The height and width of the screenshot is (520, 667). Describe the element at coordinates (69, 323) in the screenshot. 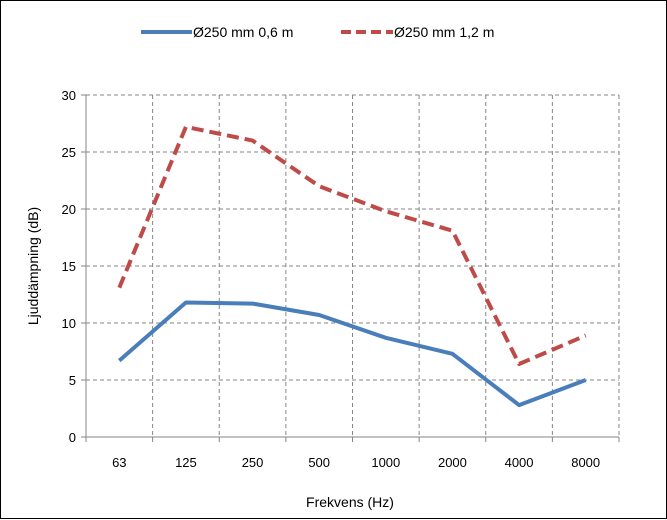

I see `y-tick-label: 10` at that location.